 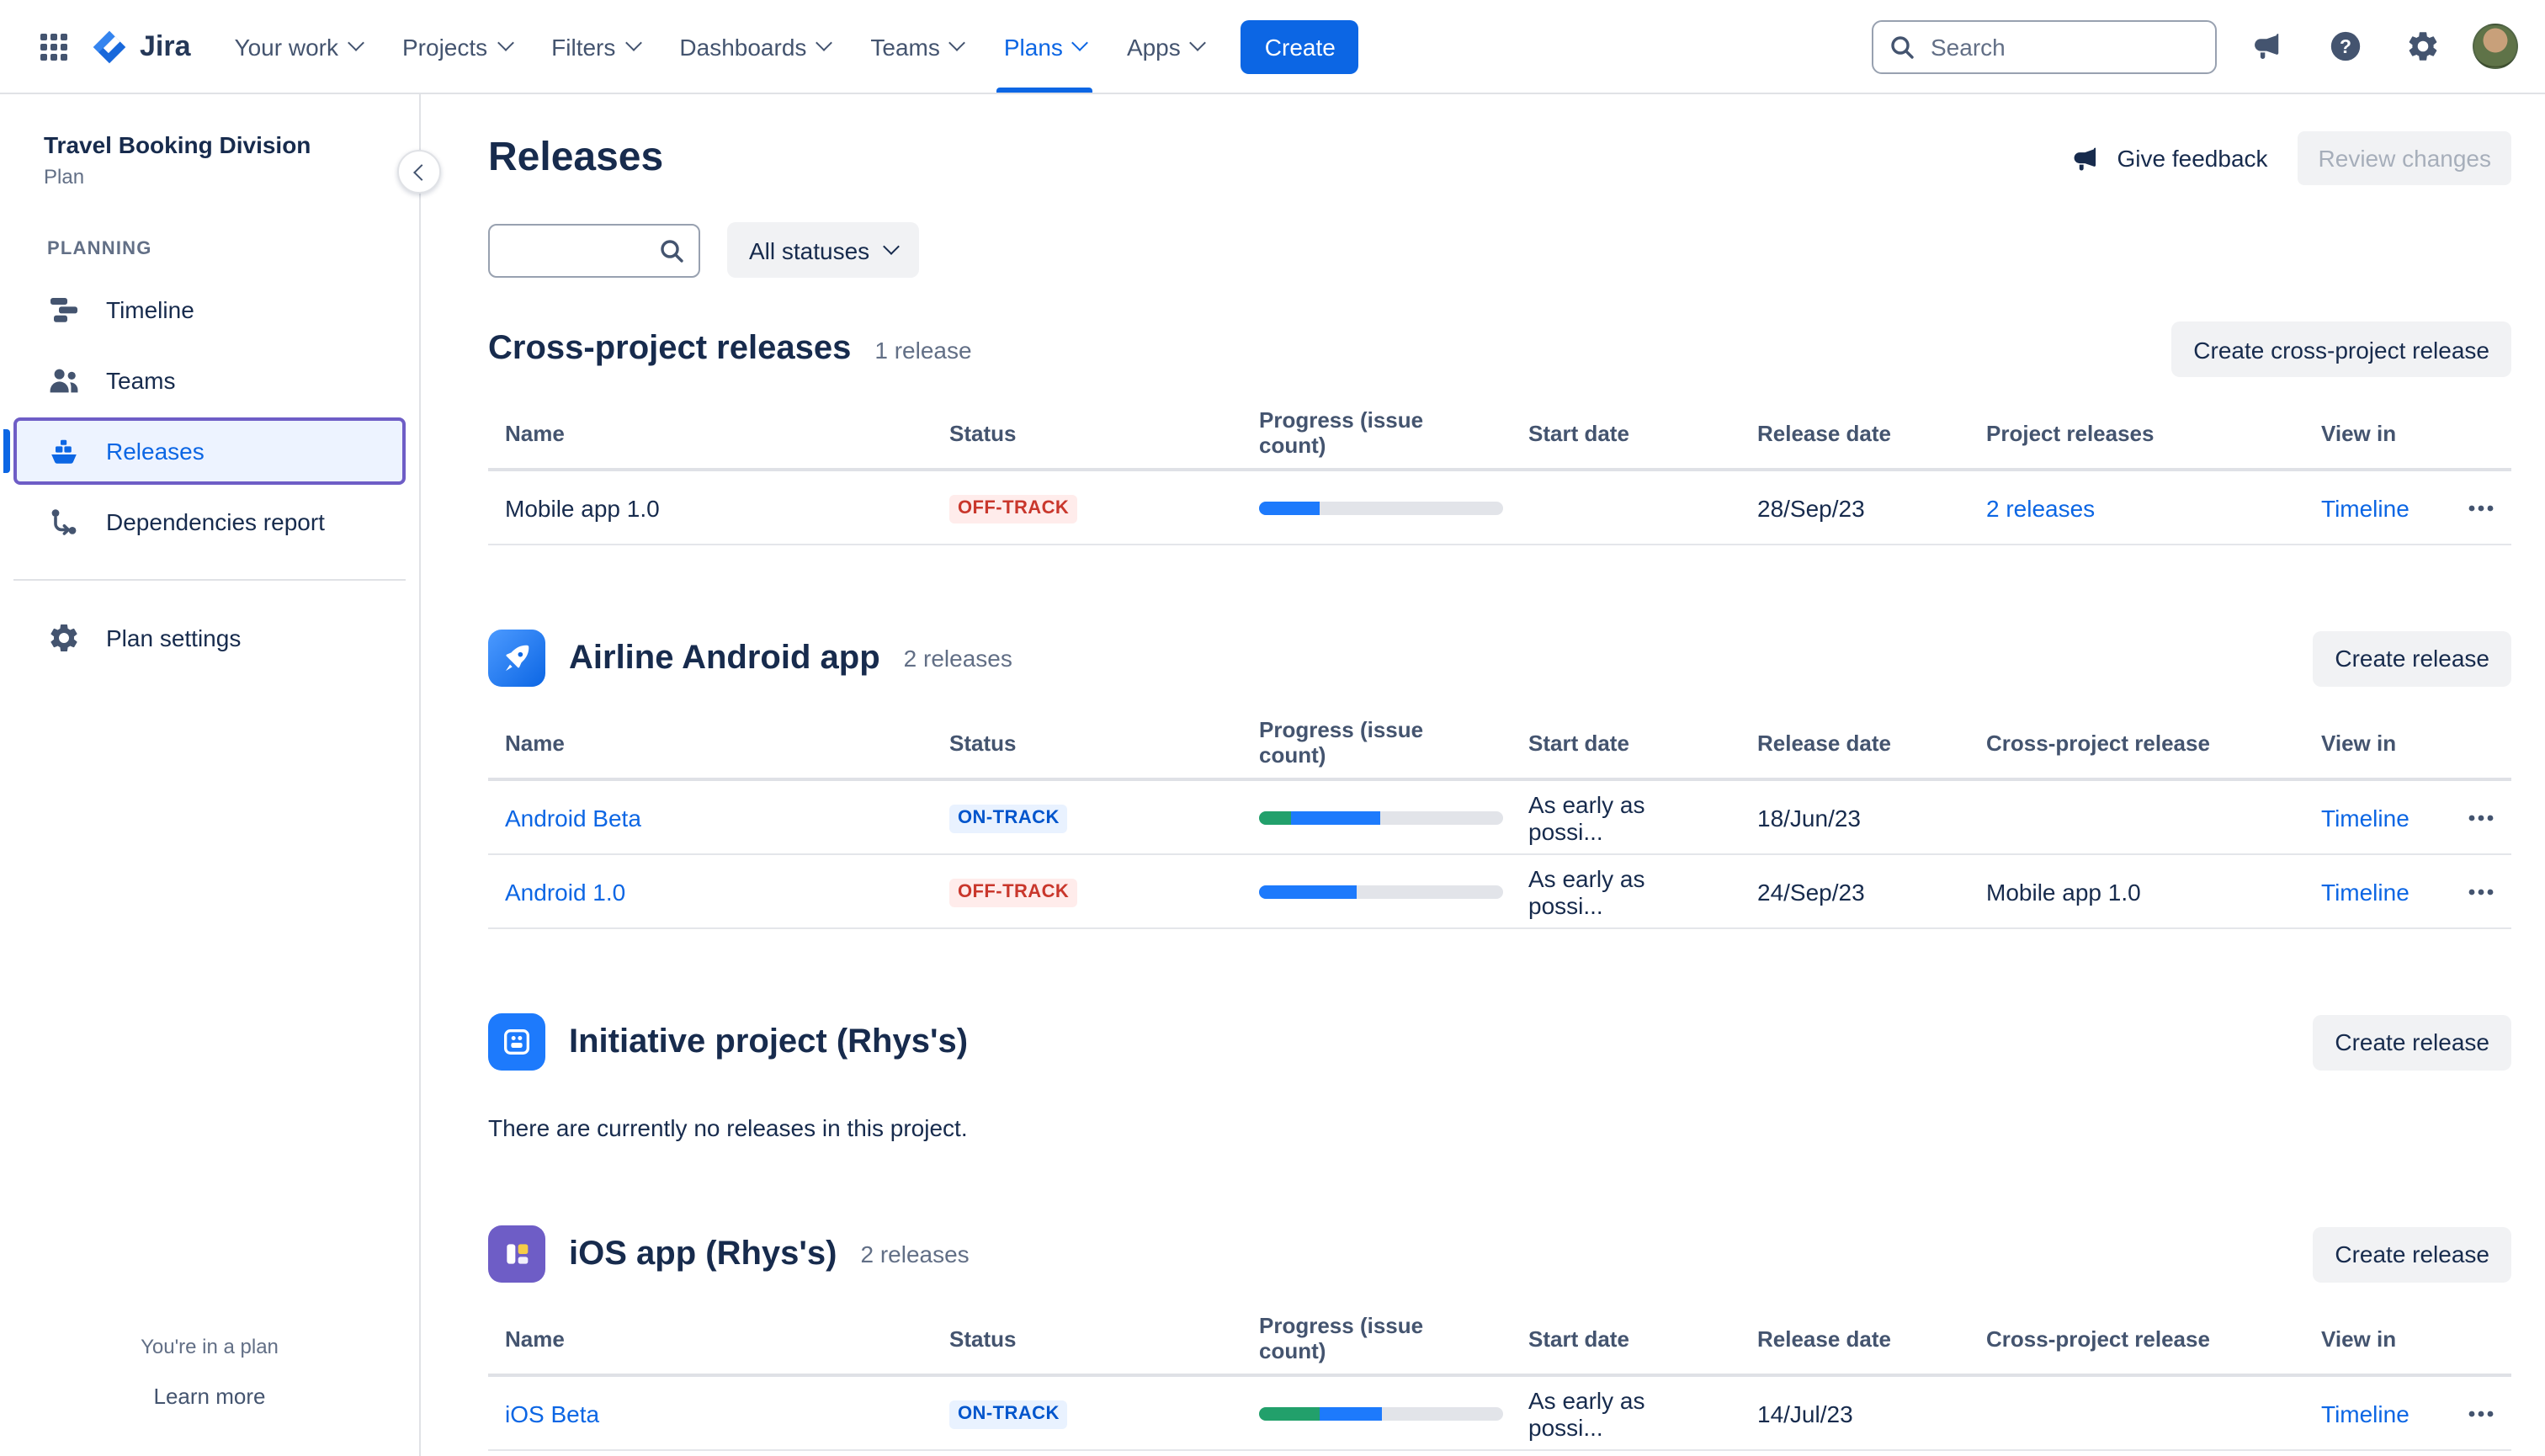 What do you see at coordinates (209, 160) in the screenshot?
I see `plan-header: Travel Booking Division Plan` at bounding box center [209, 160].